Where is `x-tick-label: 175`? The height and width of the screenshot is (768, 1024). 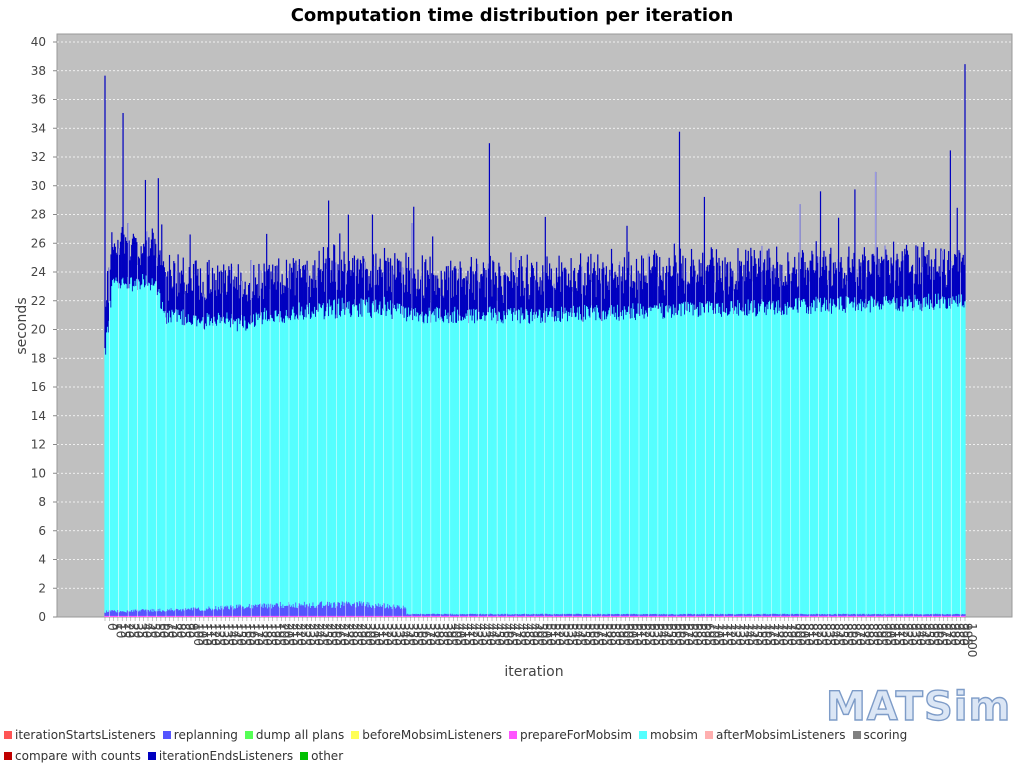
x-tick-label: 175 is located at coordinates (263, 634).